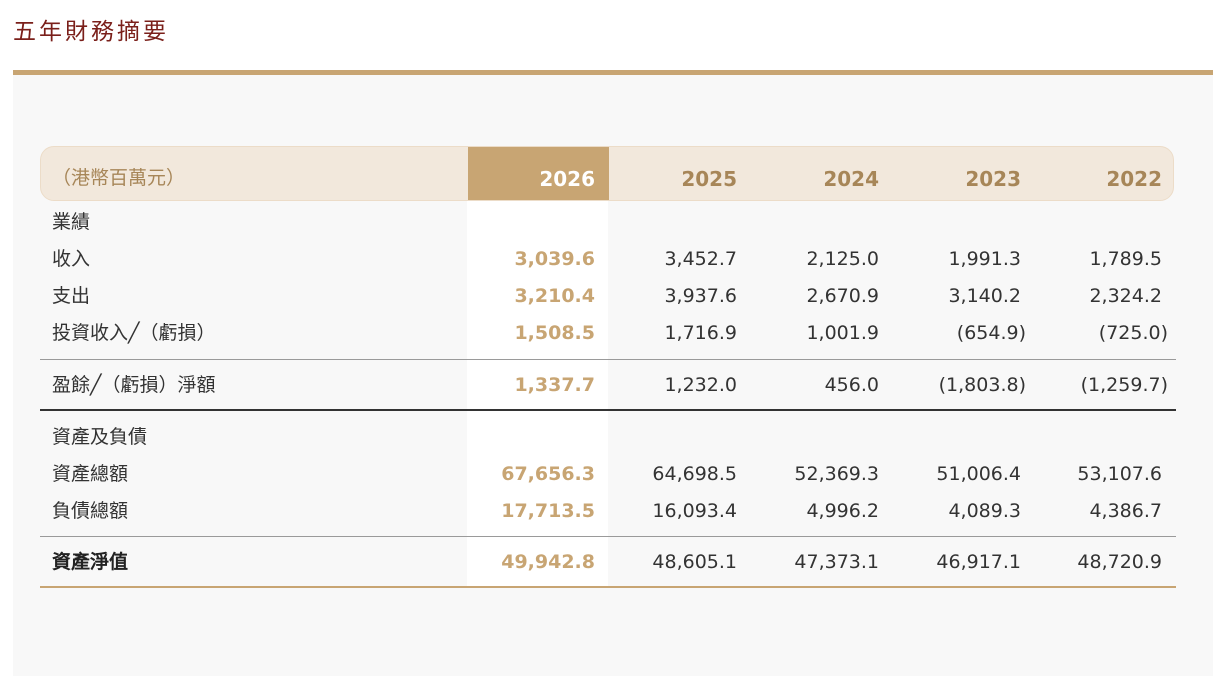  I want to click on table-cell: 16,093.4, so click(694, 511).